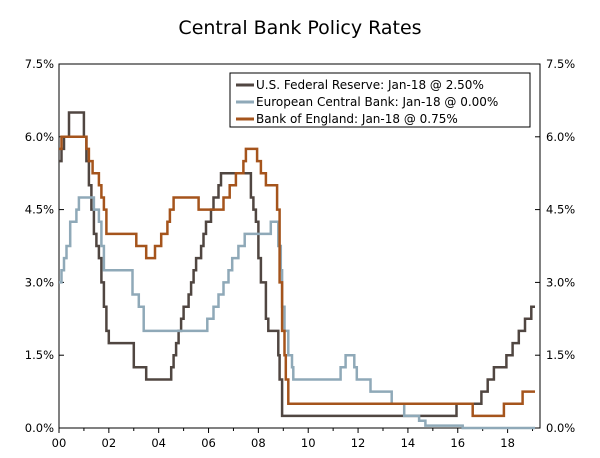 The height and width of the screenshot is (458, 600). What do you see at coordinates (39, 64) in the screenshot?
I see `y-tick-label-left: 7.5%` at bounding box center [39, 64].